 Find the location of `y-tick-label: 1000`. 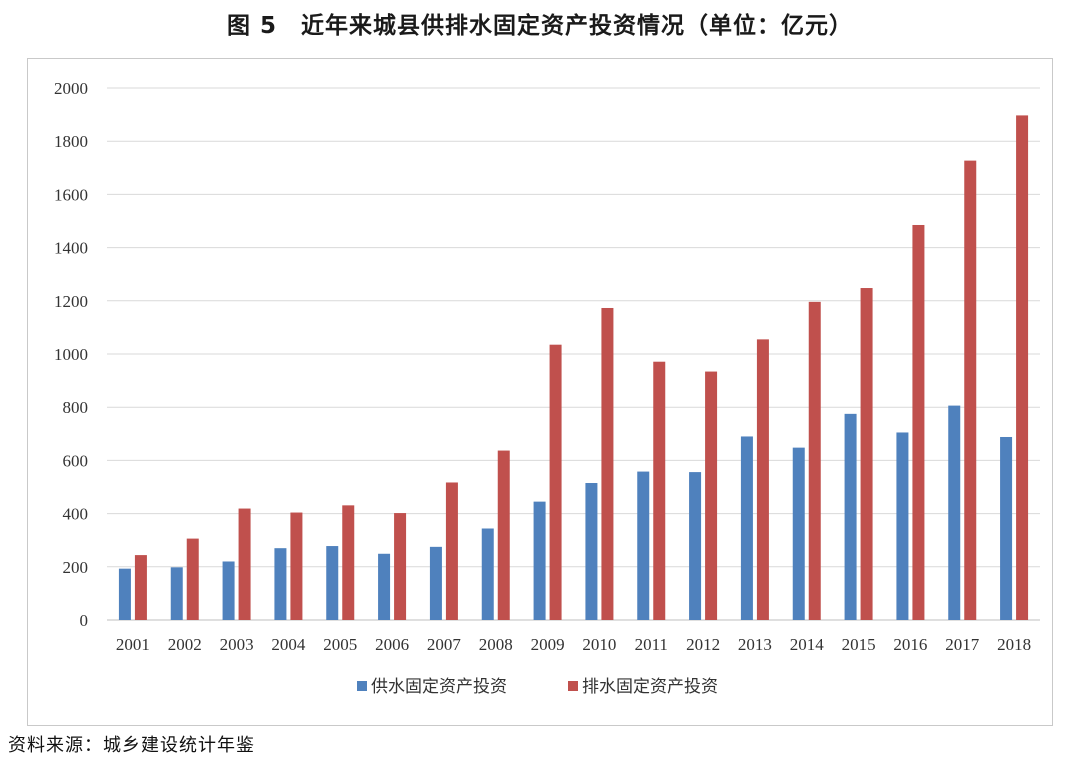

y-tick-label: 1000 is located at coordinates (71, 354).